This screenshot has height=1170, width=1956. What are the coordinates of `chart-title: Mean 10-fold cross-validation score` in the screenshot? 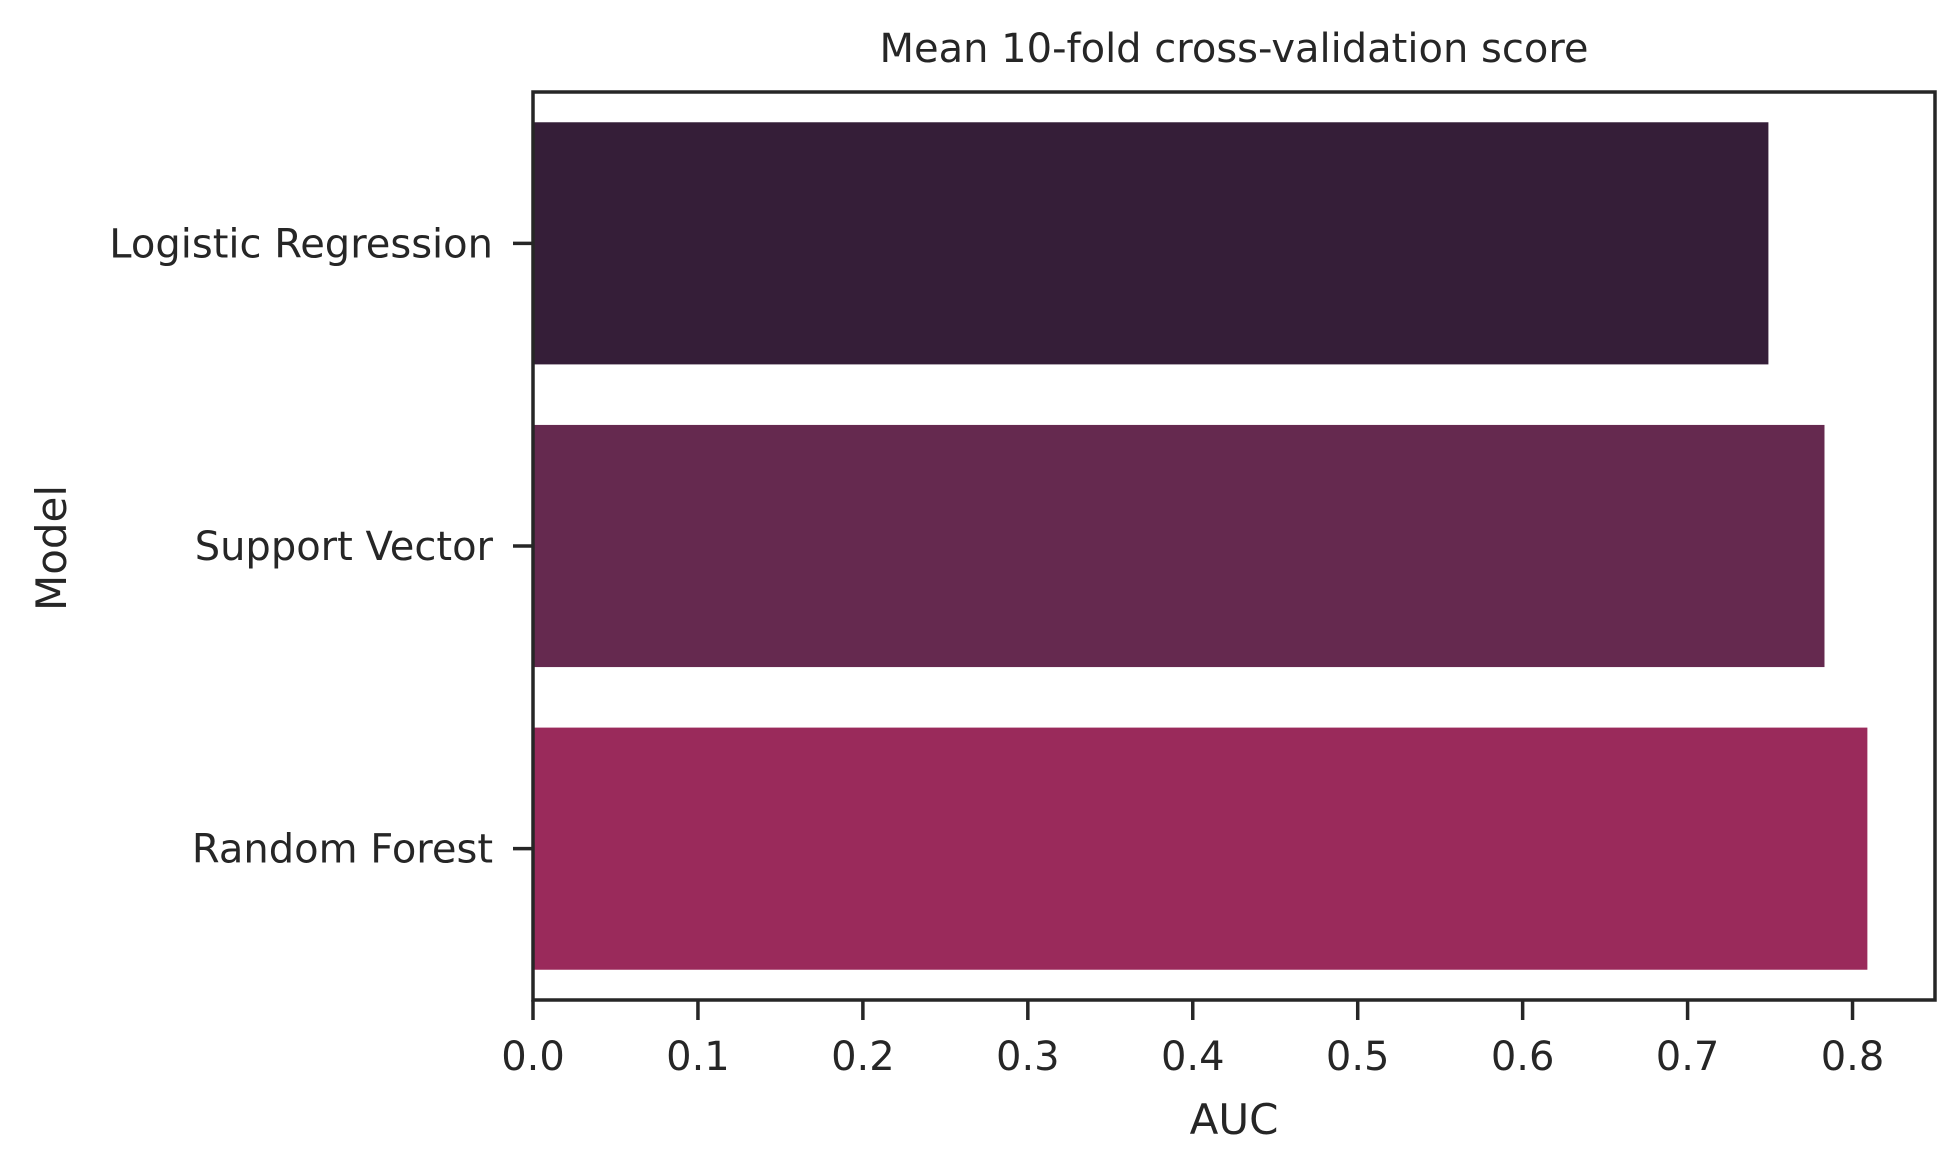 It's located at (1233, 49).